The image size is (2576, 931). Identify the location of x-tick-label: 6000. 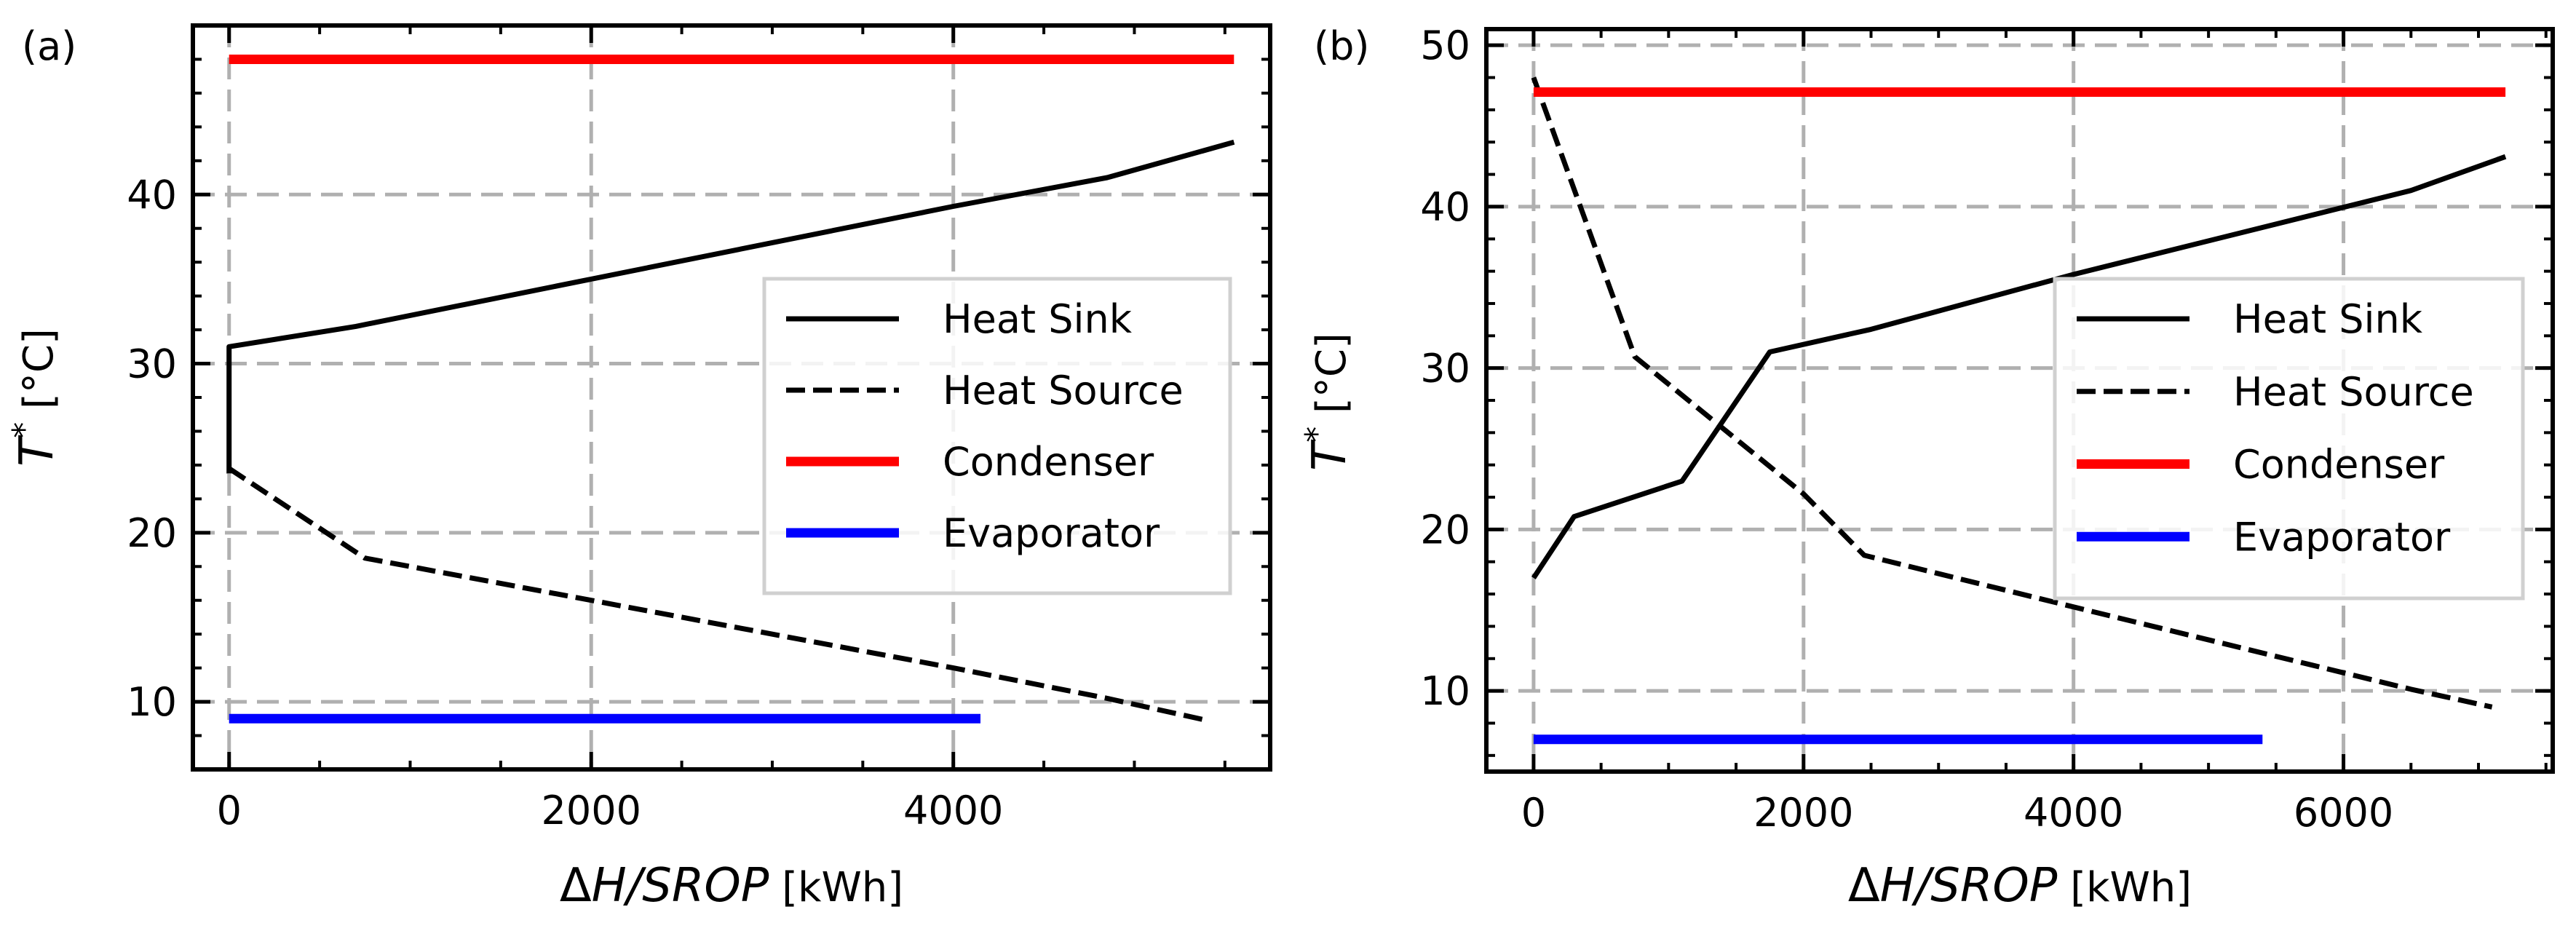
(2343, 813).